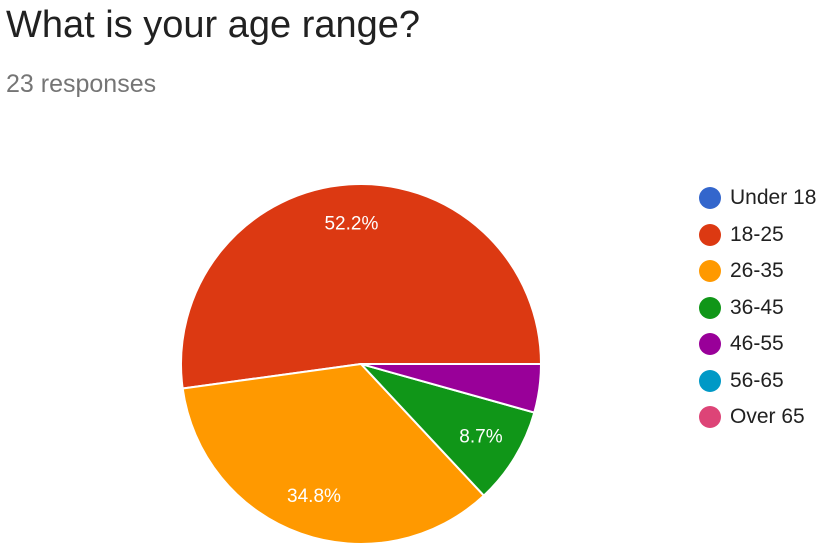 The width and height of the screenshot is (827, 549). I want to click on legend-item-26-35: 26-35, so click(757, 271).